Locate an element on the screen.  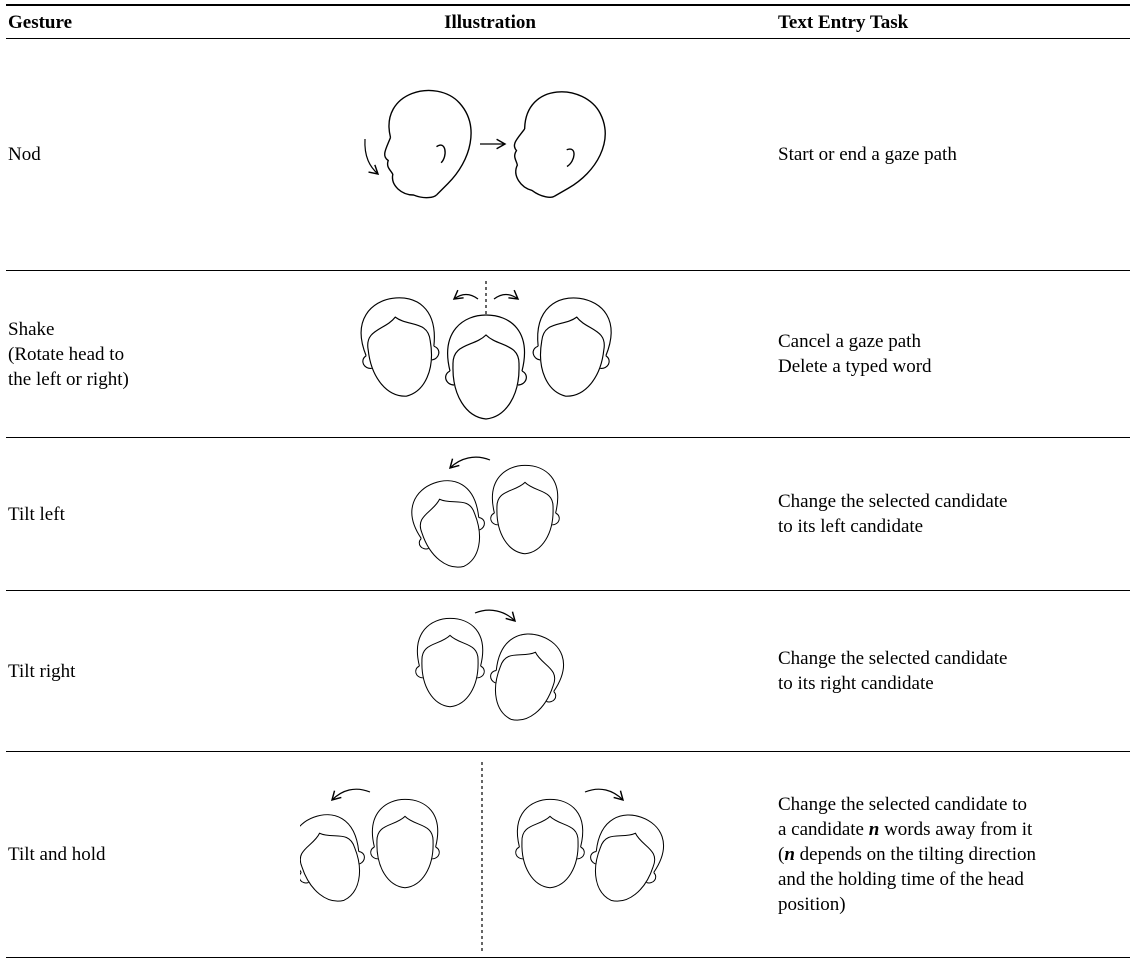
task-cell: Start or end a gaze path is located at coordinates (955, 154).